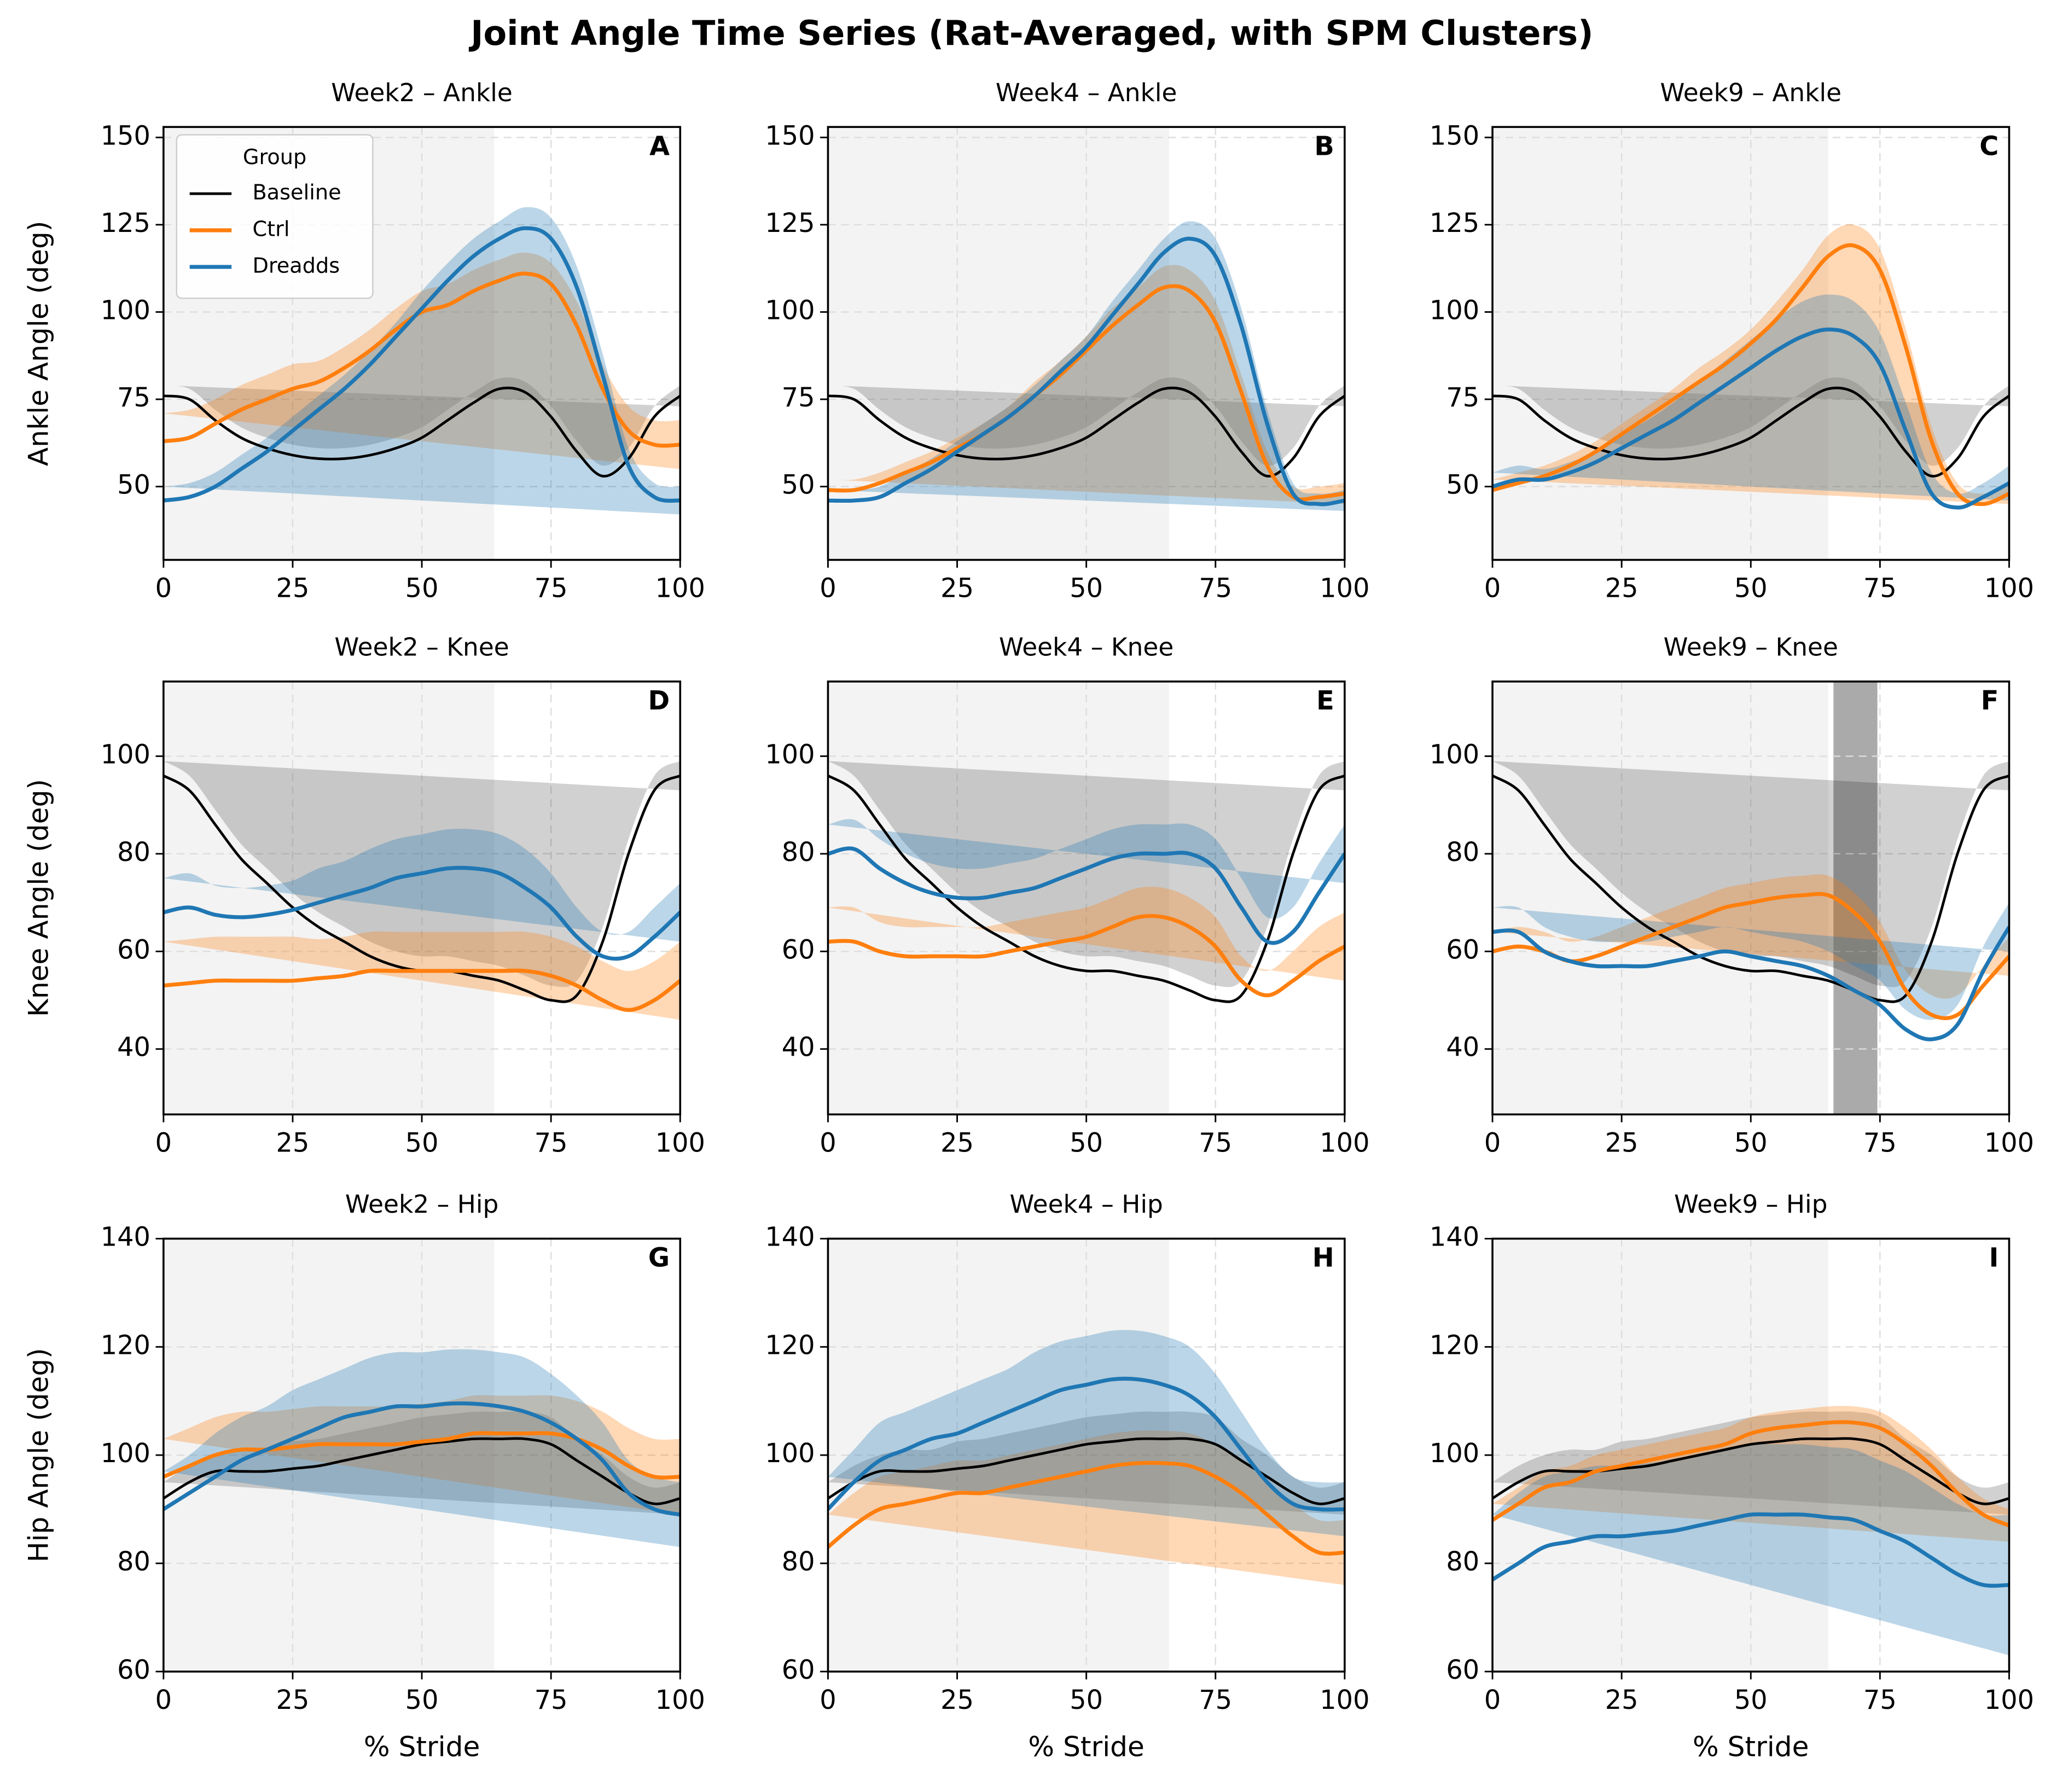 The height and width of the screenshot is (1792, 2051). Describe the element at coordinates (1994, 1258) in the screenshot. I see `panel-label: I` at that location.